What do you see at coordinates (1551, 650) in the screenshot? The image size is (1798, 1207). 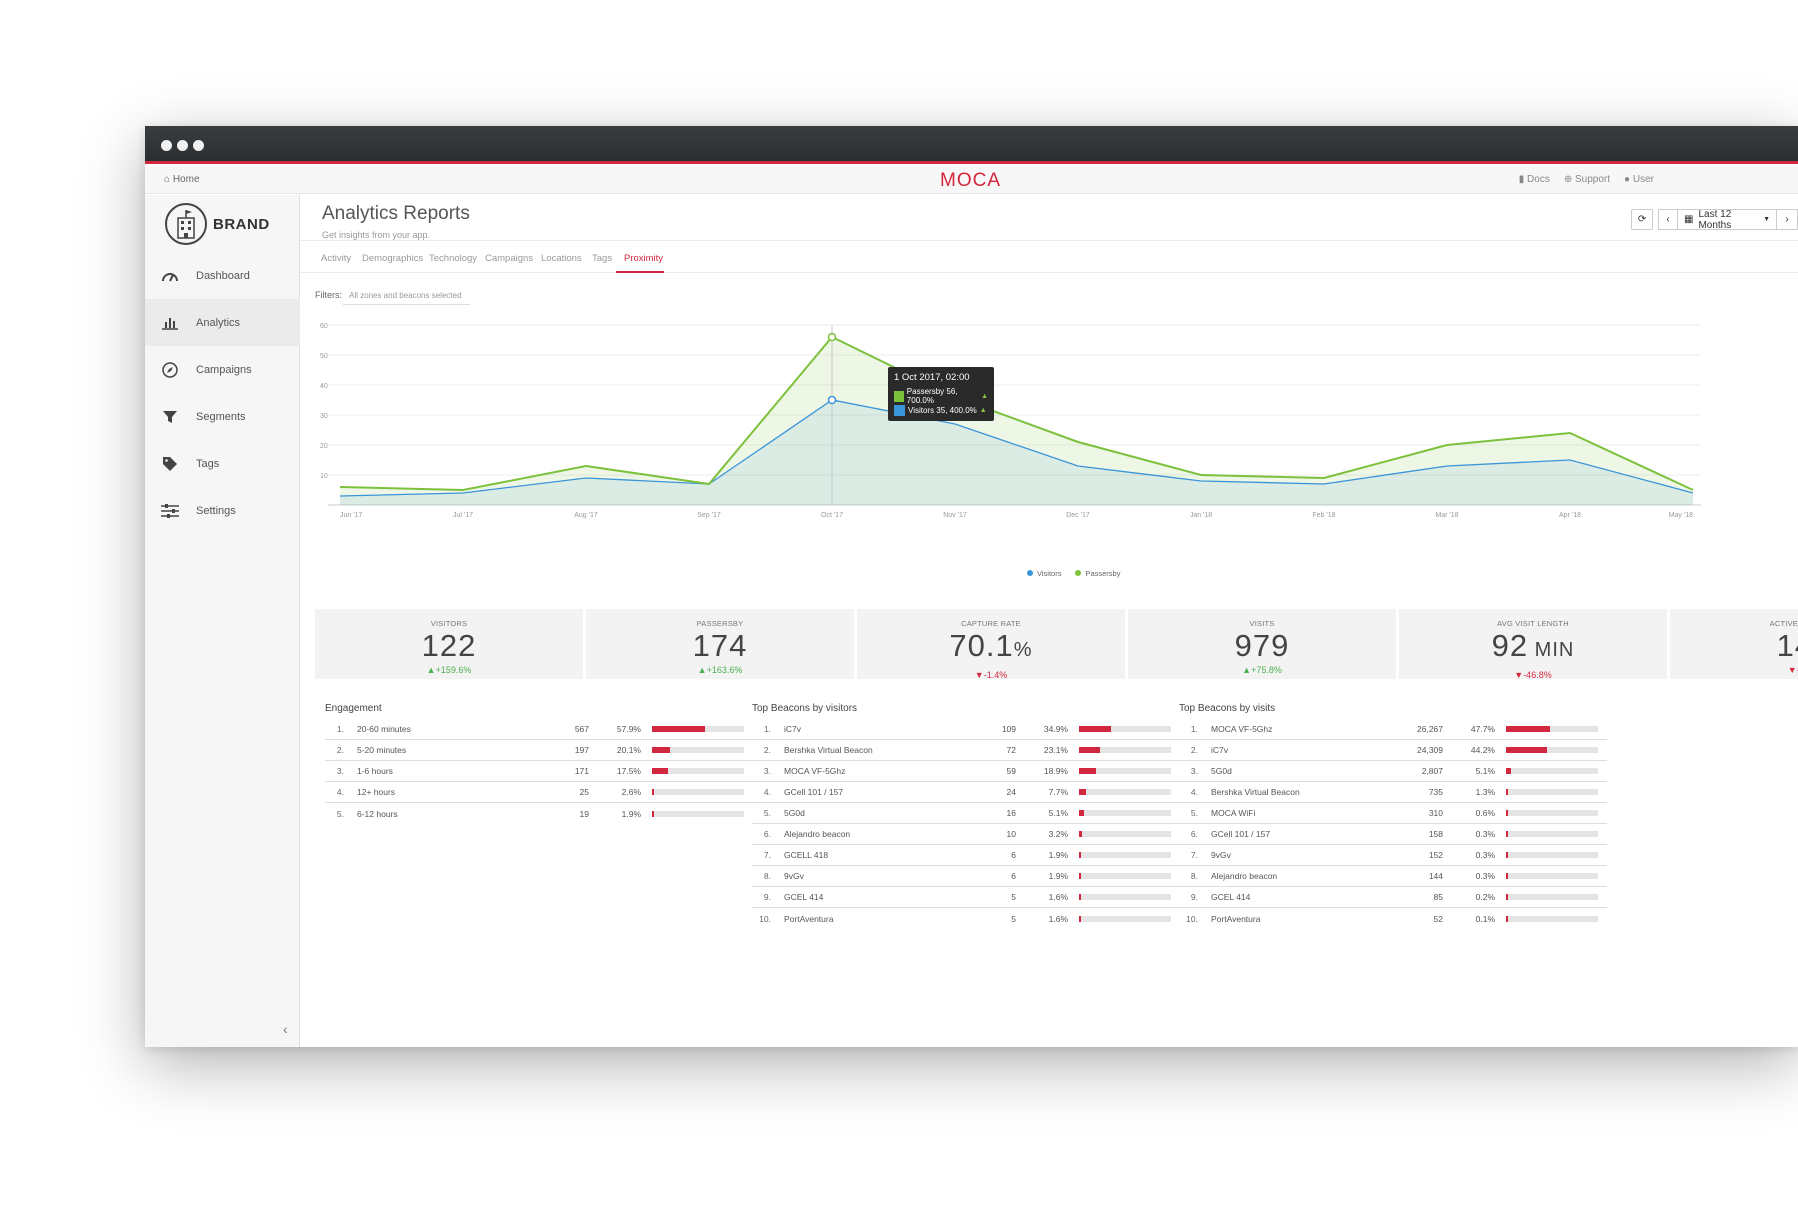 I see `kpi-unit: MIN` at bounding box center [1551, 650].